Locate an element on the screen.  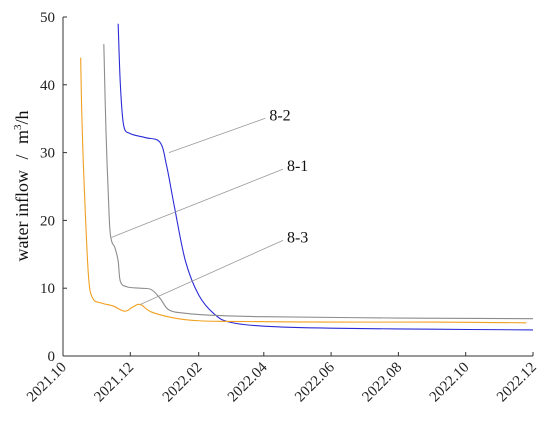
y-tick-label: 30 is located at coordinates (47, 154).